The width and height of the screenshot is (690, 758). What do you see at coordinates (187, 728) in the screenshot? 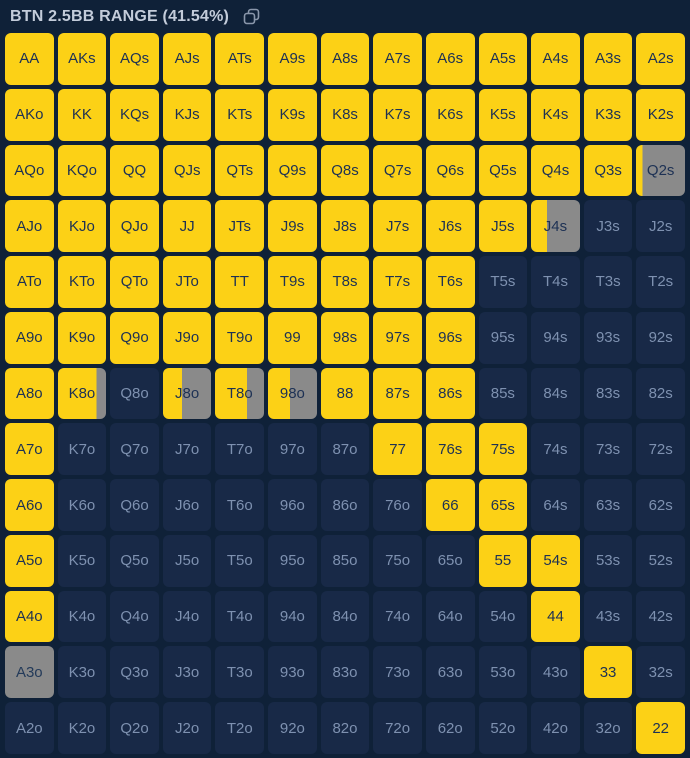
I see `hand-cell-J2o: J2o` at bounding box center [187, 728].